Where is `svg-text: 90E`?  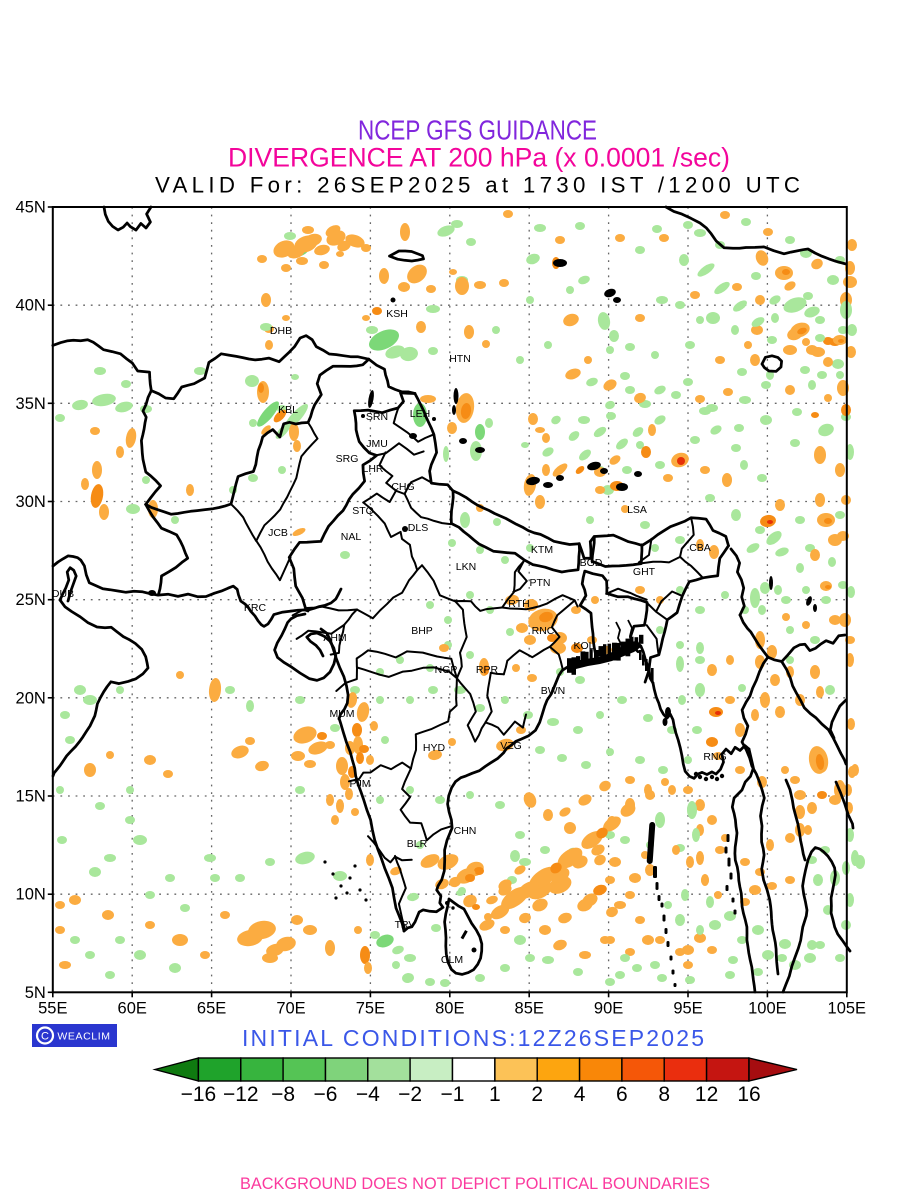 svg-text: 90E is located at coordinates (608, 1008).